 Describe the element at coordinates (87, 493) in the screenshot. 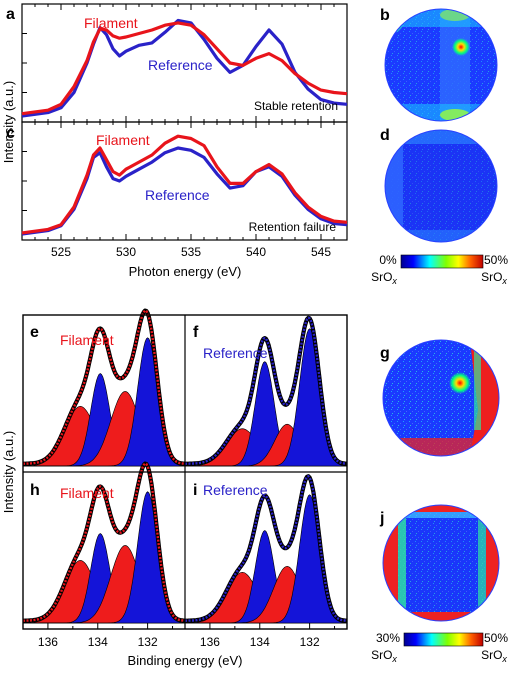

I see `panel-h-label: Filament` at that location.